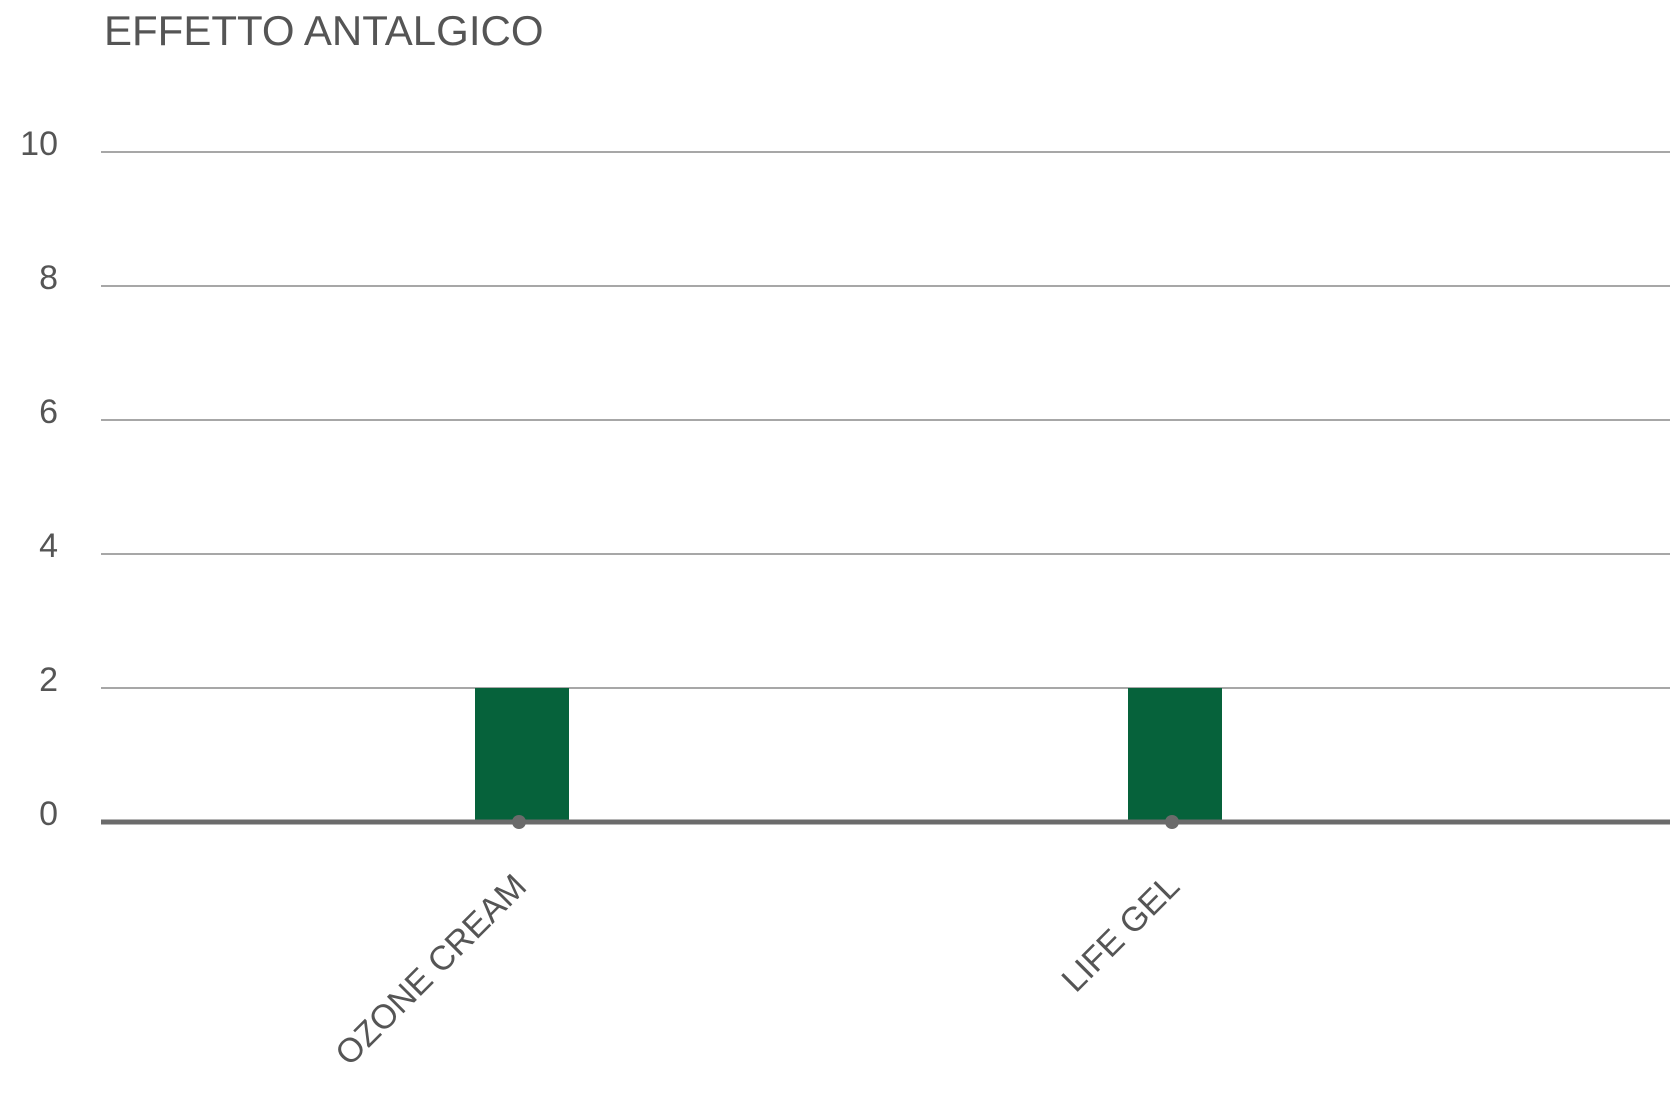 The width and height of the screenshot is (1670, 1106). Describe the element at coordinates (48, 412) in the screenshot. I see `y-tick-label: 6` at that location.